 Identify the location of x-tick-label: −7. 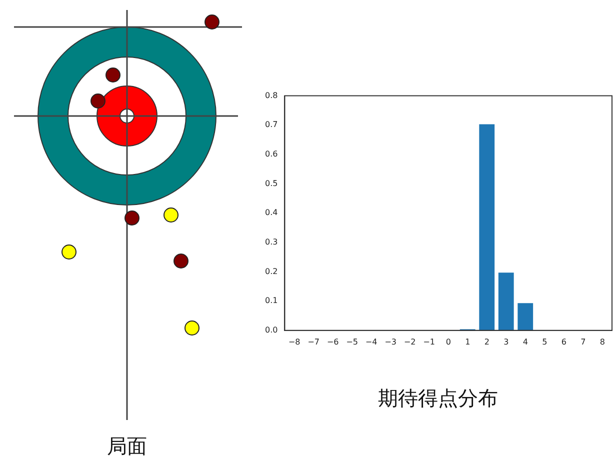
(314, 341).